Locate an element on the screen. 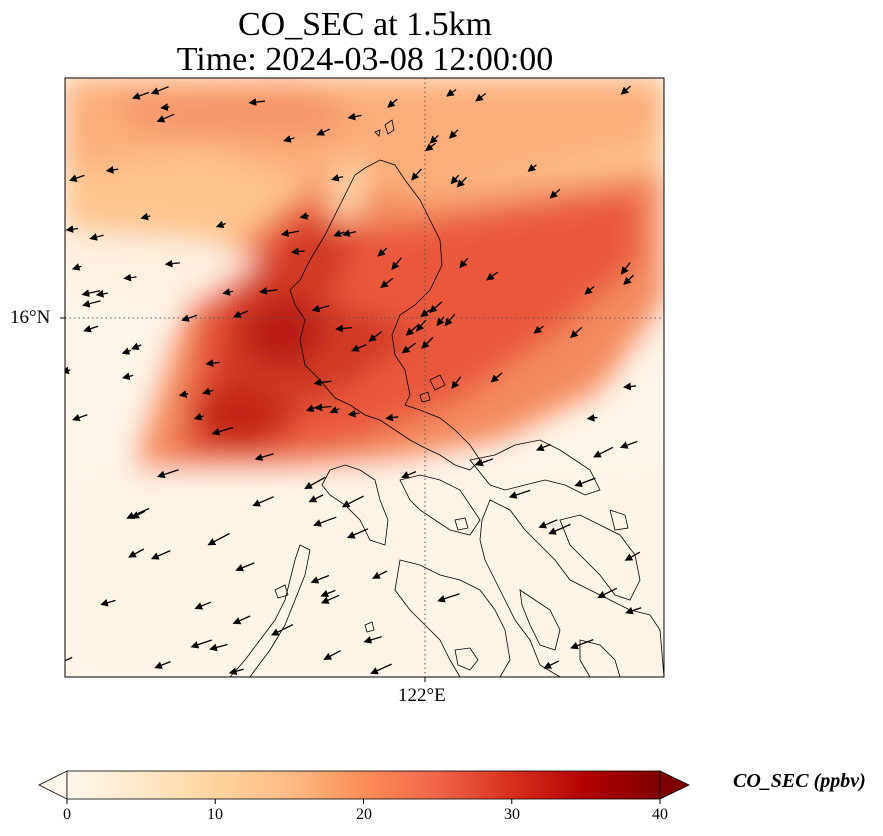 The image size is (883, 836). lon-tick-label: 122°E is located at coordinates (422, 695).